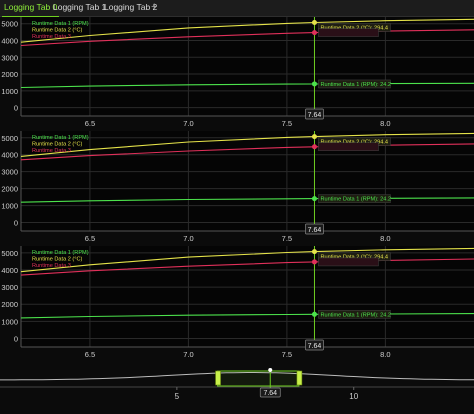  I want to click on overview-cursor-box, so click(270, 392).